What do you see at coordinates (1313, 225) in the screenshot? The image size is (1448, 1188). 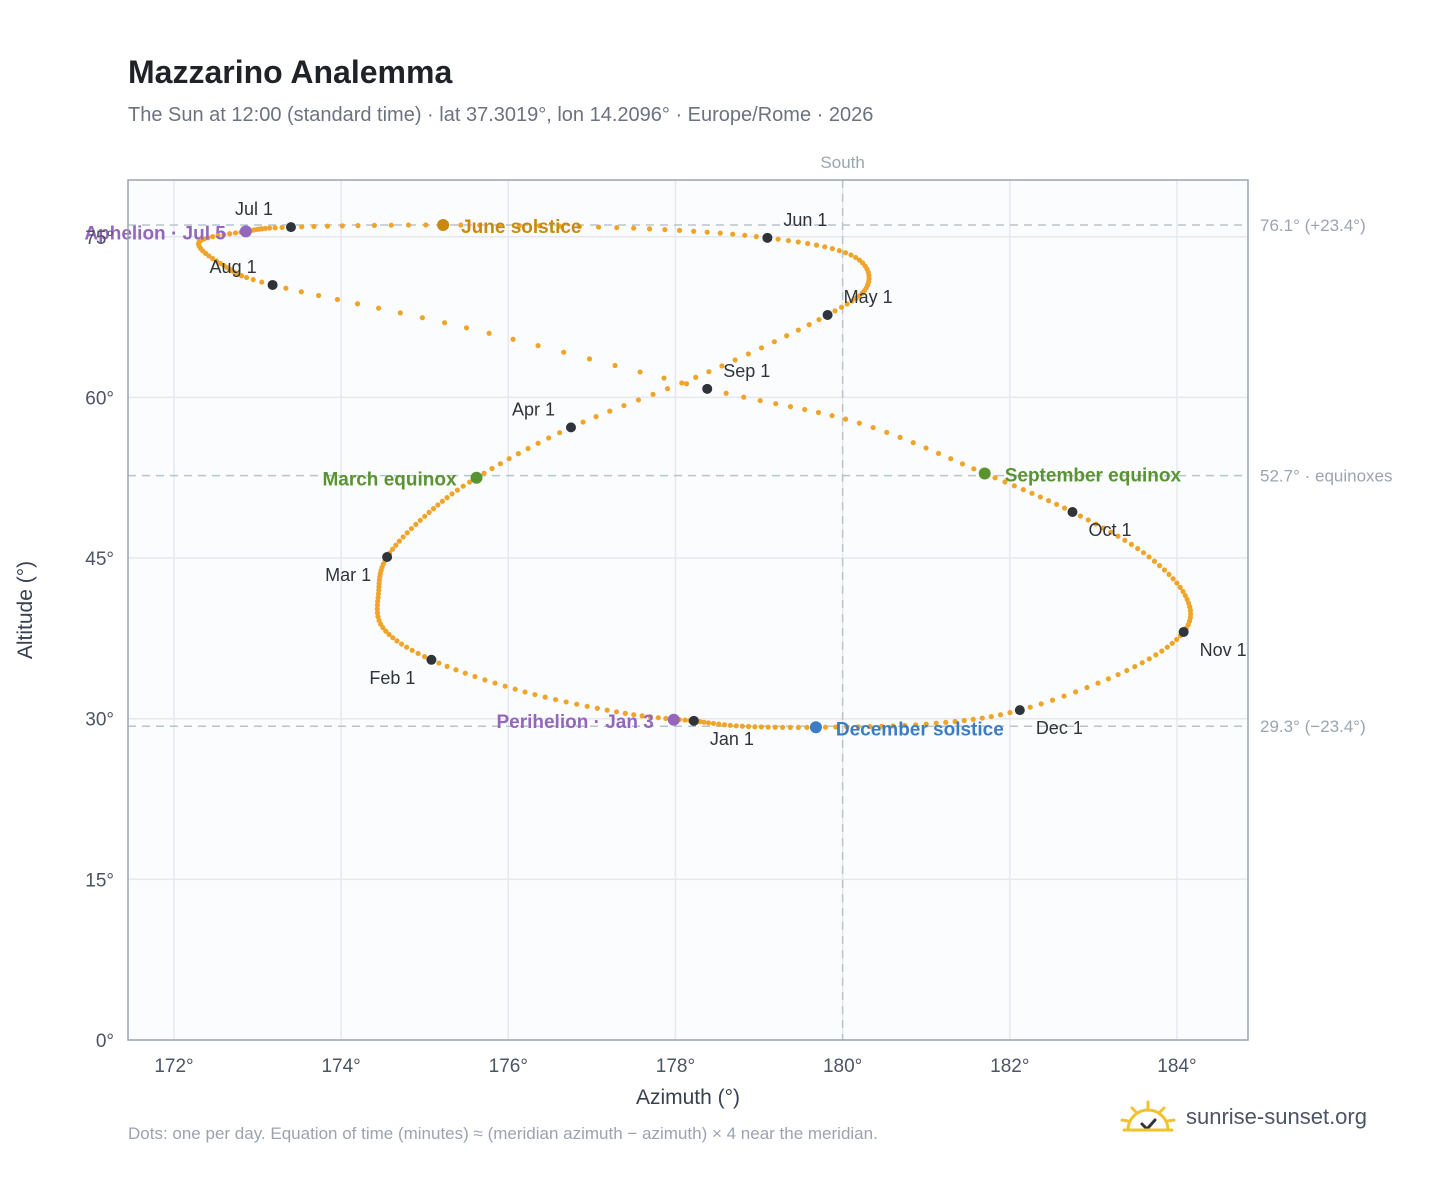 I see `reference-line-label: 76.1° (+23.4°)` at bounding box center [1313, 225].